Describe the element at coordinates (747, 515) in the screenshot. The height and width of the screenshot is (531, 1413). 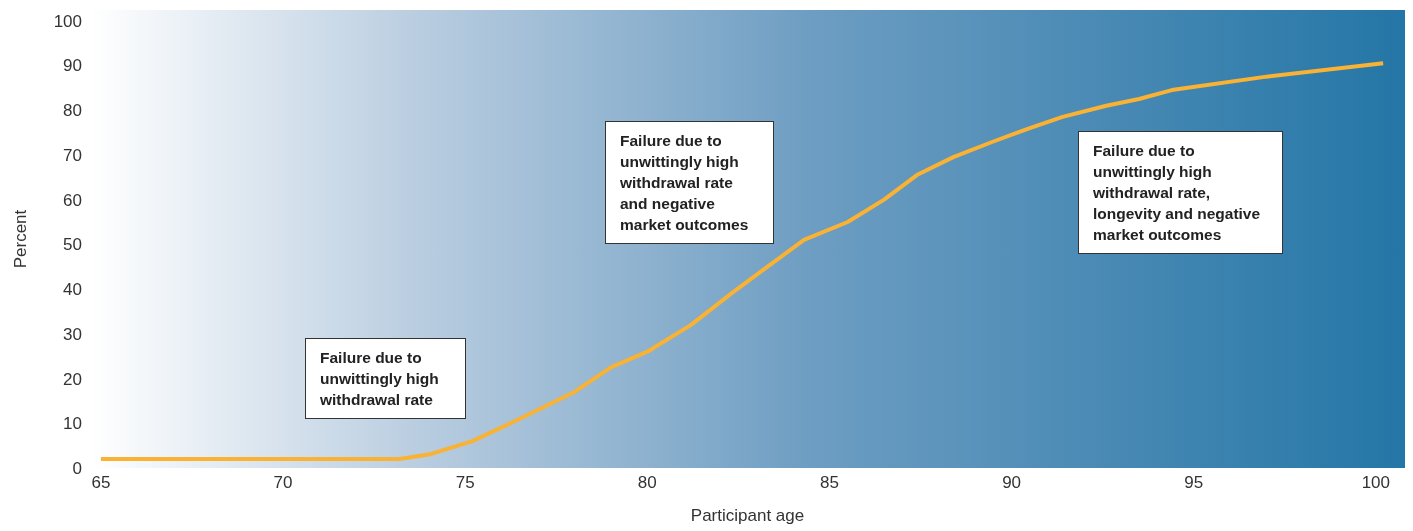
I see `x-axis-title: Participant age` at that location.